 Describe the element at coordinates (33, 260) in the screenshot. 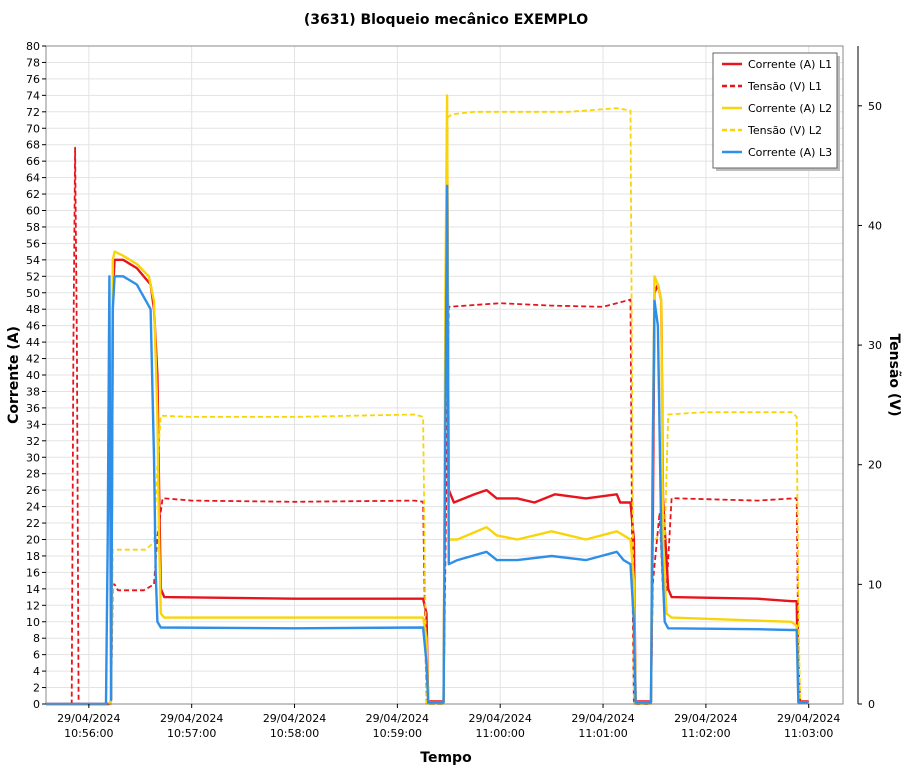

I see `y-left-tick-label: 54` at that location.